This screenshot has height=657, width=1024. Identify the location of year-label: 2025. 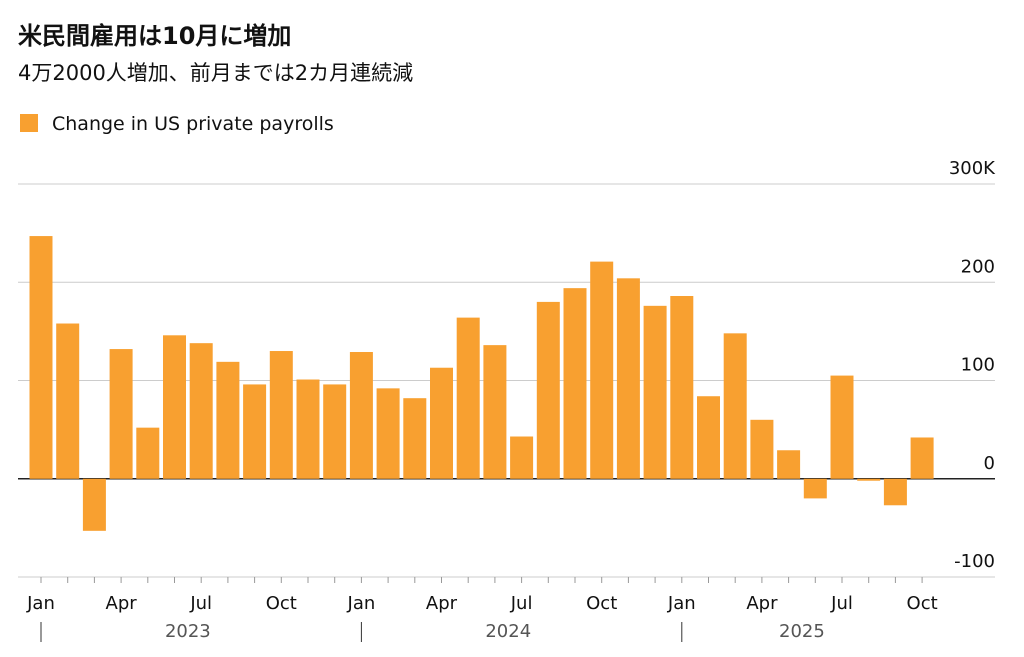
(802, 631).